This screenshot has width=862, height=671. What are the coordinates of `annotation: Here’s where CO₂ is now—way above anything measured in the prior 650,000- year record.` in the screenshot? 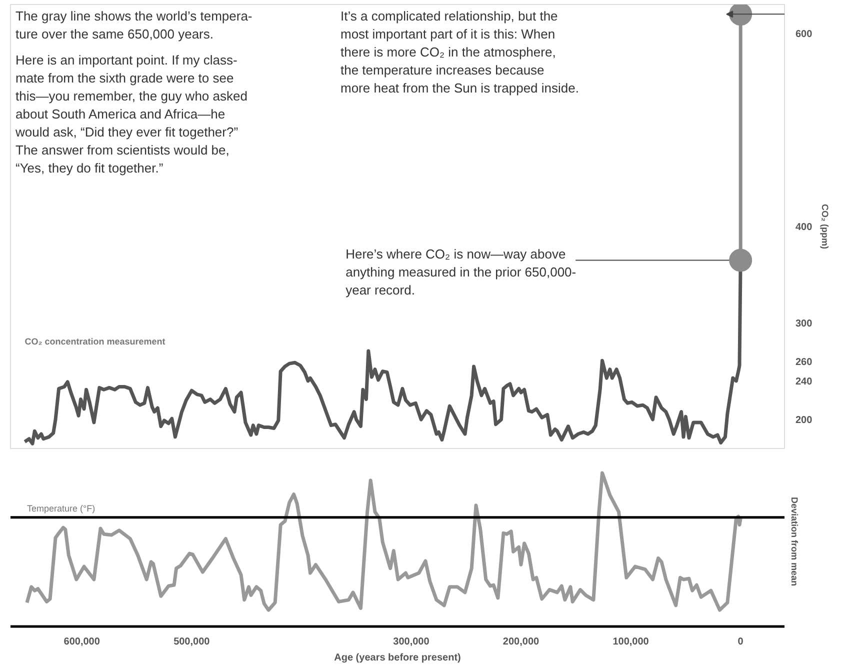 It's located at (461, 272).